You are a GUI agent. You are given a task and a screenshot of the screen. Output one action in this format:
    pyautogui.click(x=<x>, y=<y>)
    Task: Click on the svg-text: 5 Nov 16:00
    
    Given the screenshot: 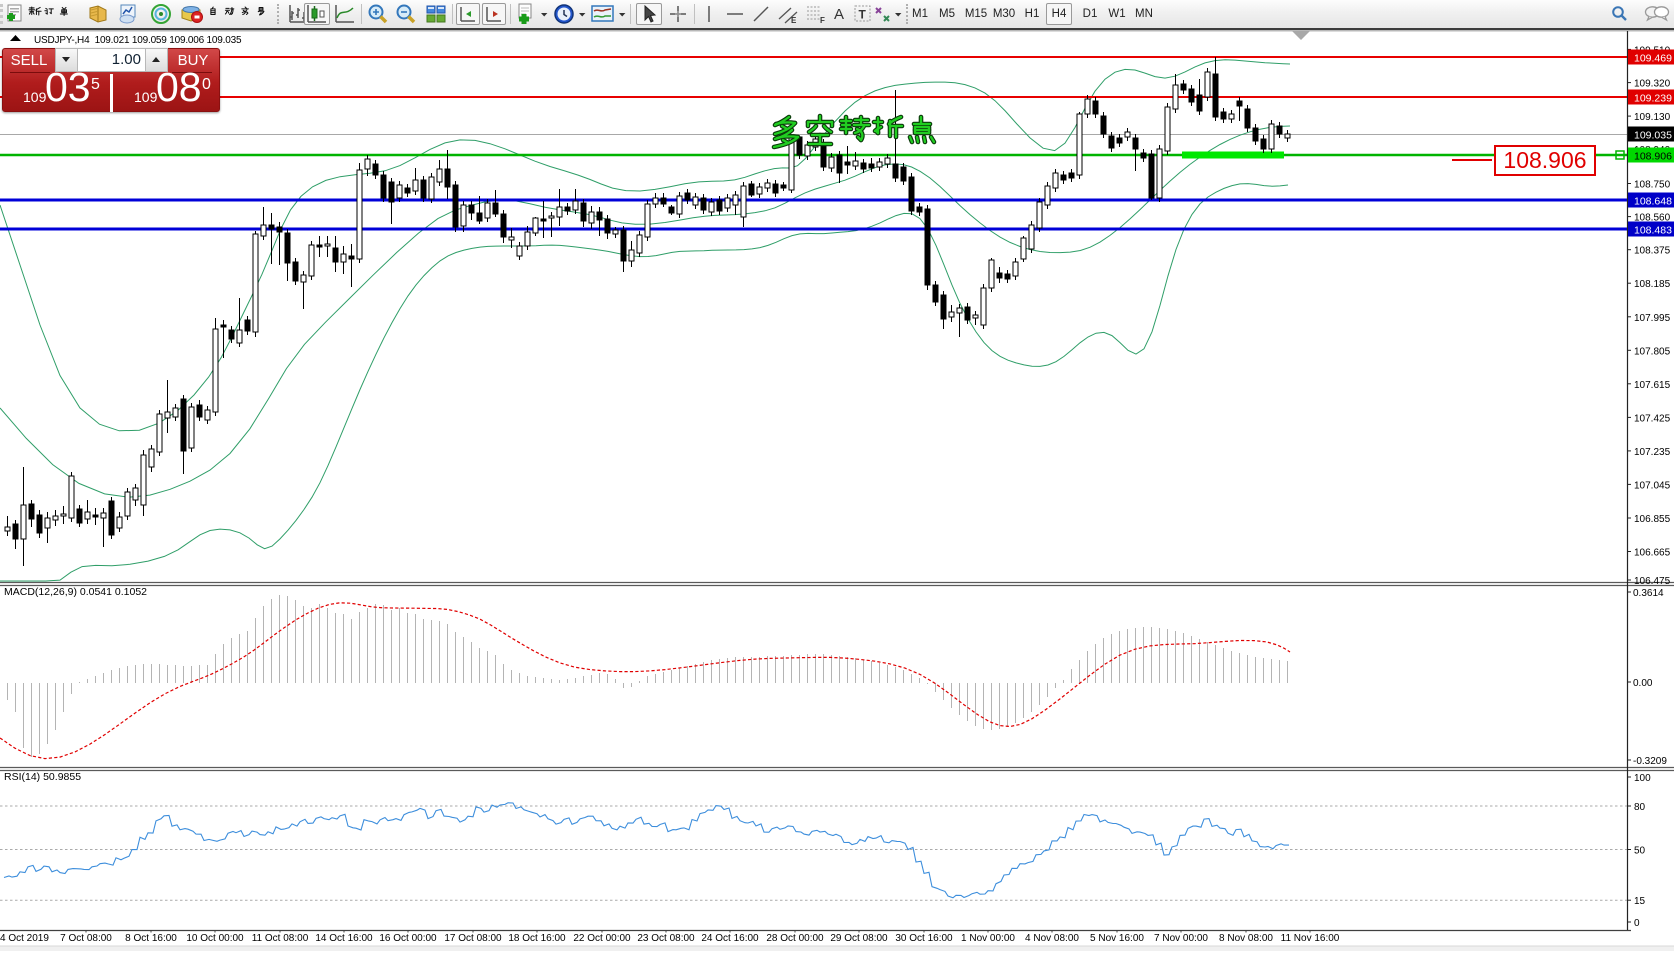 What is the action you would take?
    pyautogui.click(x=1117, y=938)
    